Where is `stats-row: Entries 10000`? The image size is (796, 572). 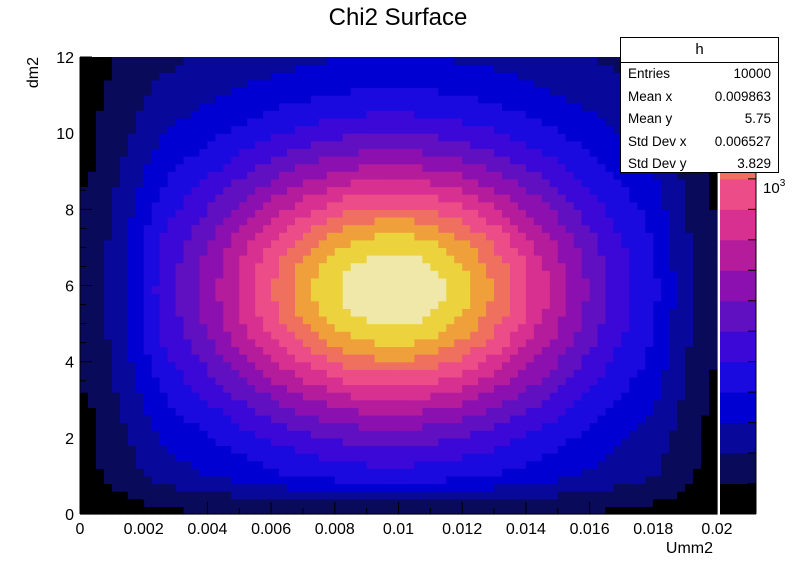
stats-row: Entries 10000 is located at coordinates (699, 74).